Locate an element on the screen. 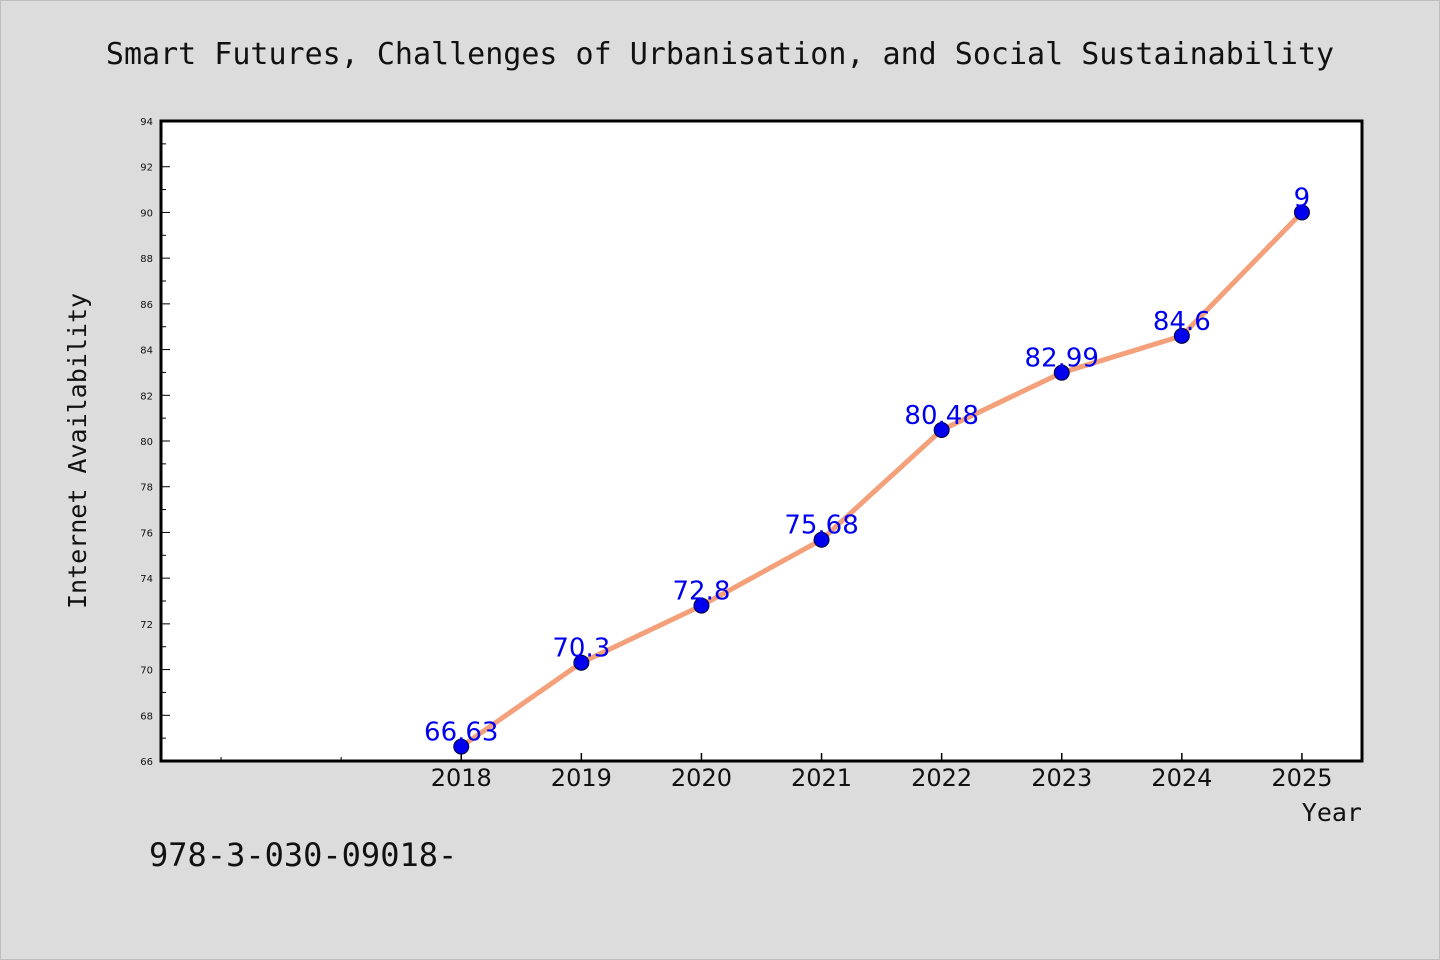 The width and height of the screenshot is (1440, 960). y-tick-label: 92 is located at coordinates (146, 168).